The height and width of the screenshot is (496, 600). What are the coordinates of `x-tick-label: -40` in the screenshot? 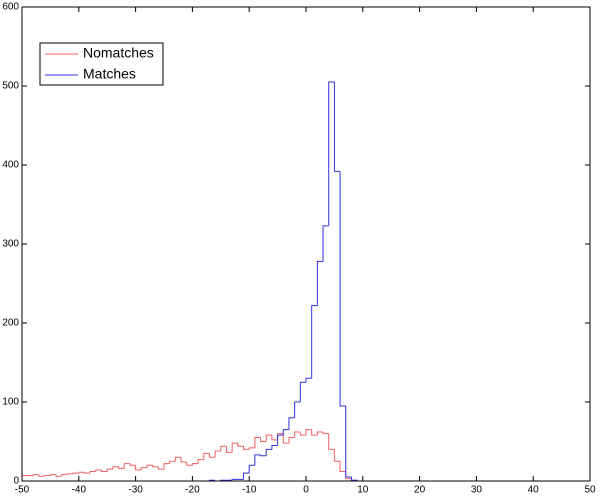 It's located at (79, 490).